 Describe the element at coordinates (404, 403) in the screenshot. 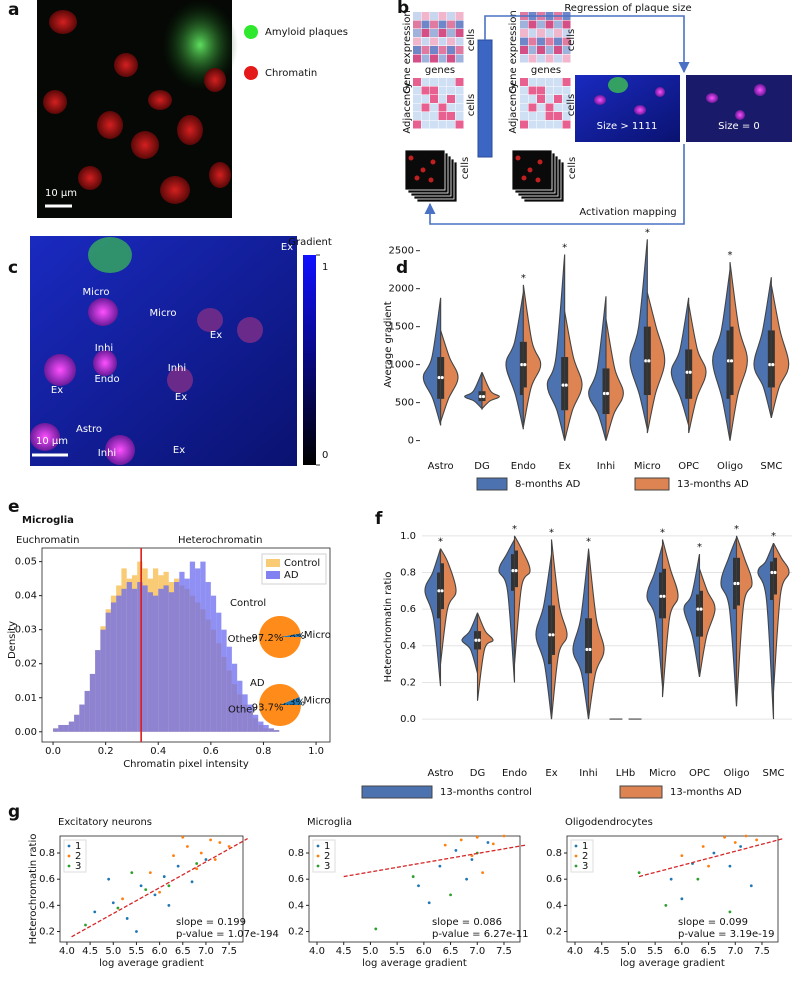

I see `y-tick-label: 500` at that location.